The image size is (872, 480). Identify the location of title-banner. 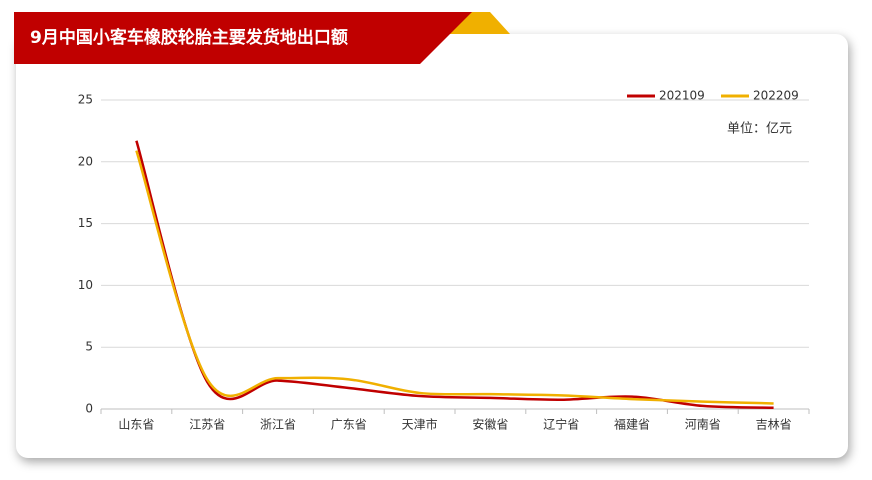
(243, 38).